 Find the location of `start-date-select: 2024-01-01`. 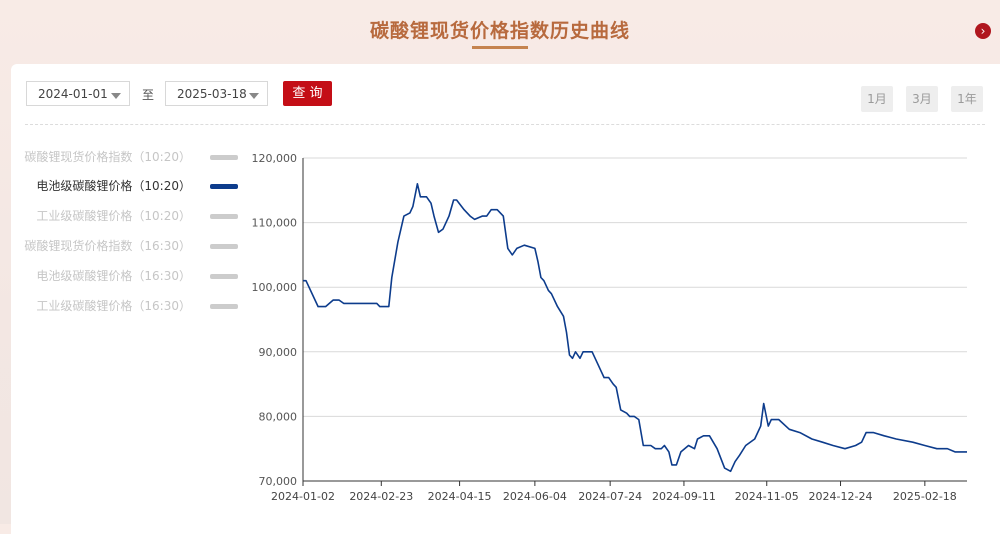

start-date-select: 2024-01-01 is located at coordinates (78, 93).